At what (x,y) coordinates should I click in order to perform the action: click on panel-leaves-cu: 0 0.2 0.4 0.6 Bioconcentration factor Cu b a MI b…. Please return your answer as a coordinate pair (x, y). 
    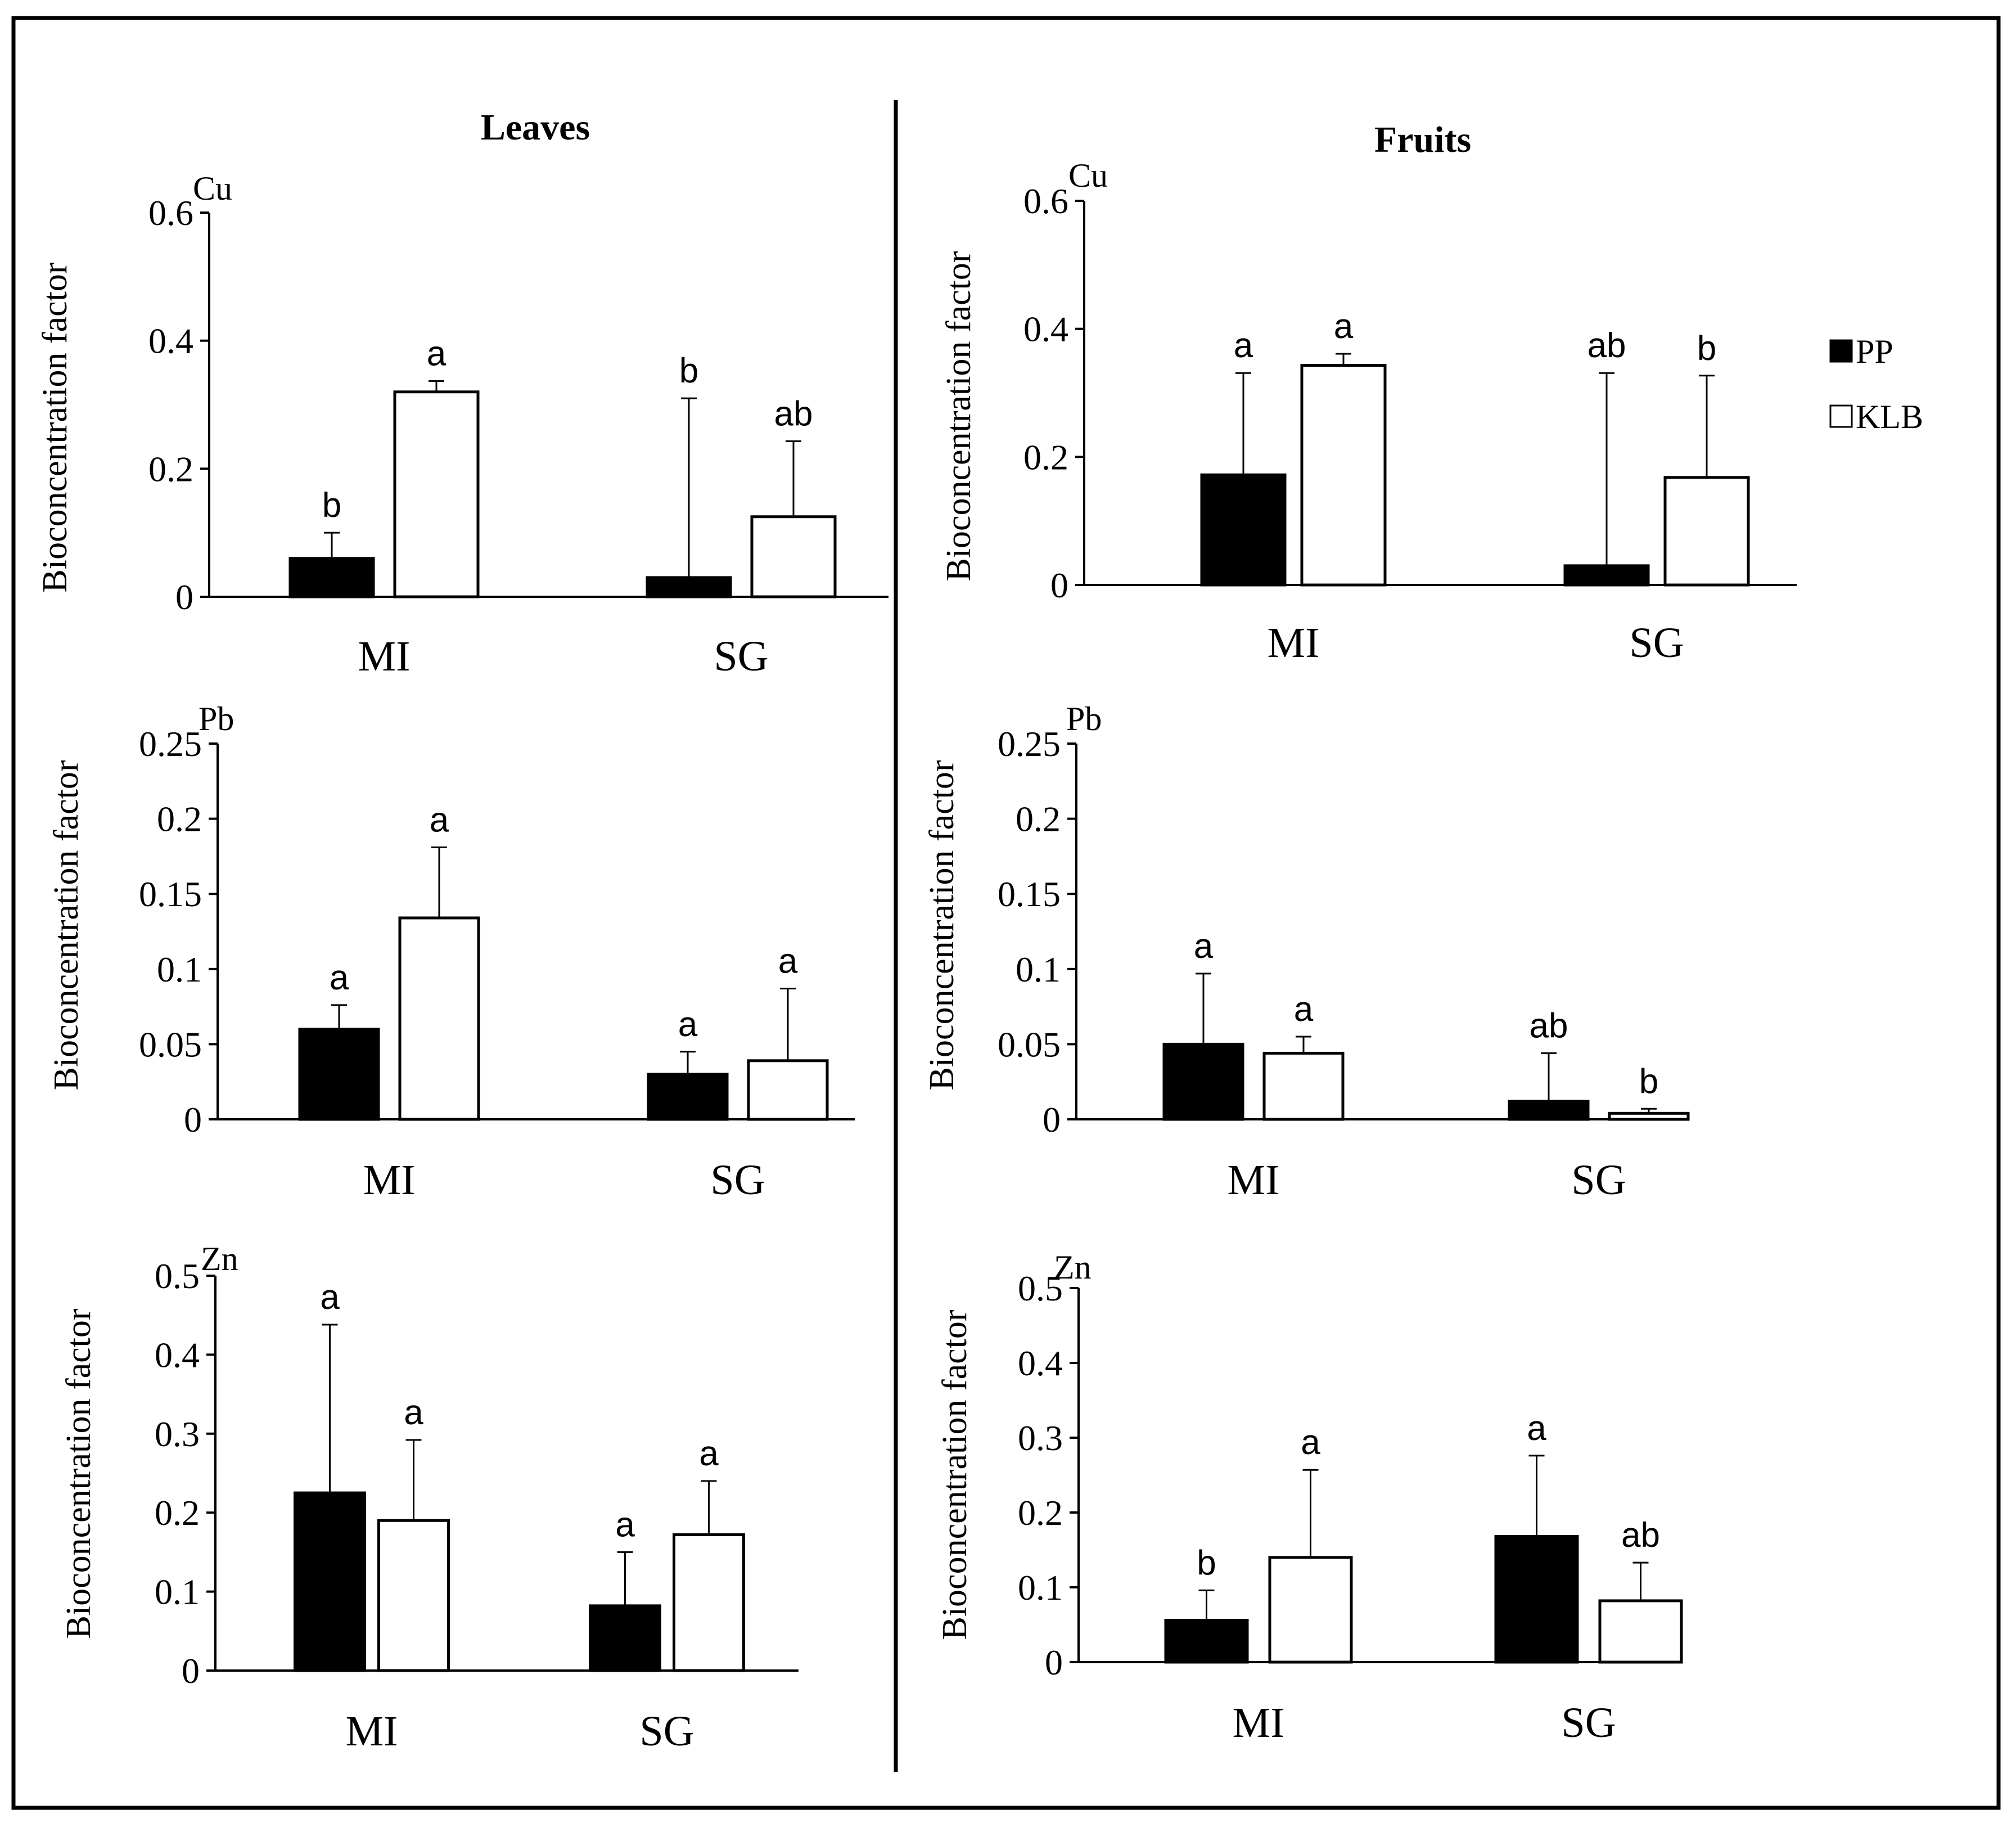
    Looking at the image, I should click on (463, 425).